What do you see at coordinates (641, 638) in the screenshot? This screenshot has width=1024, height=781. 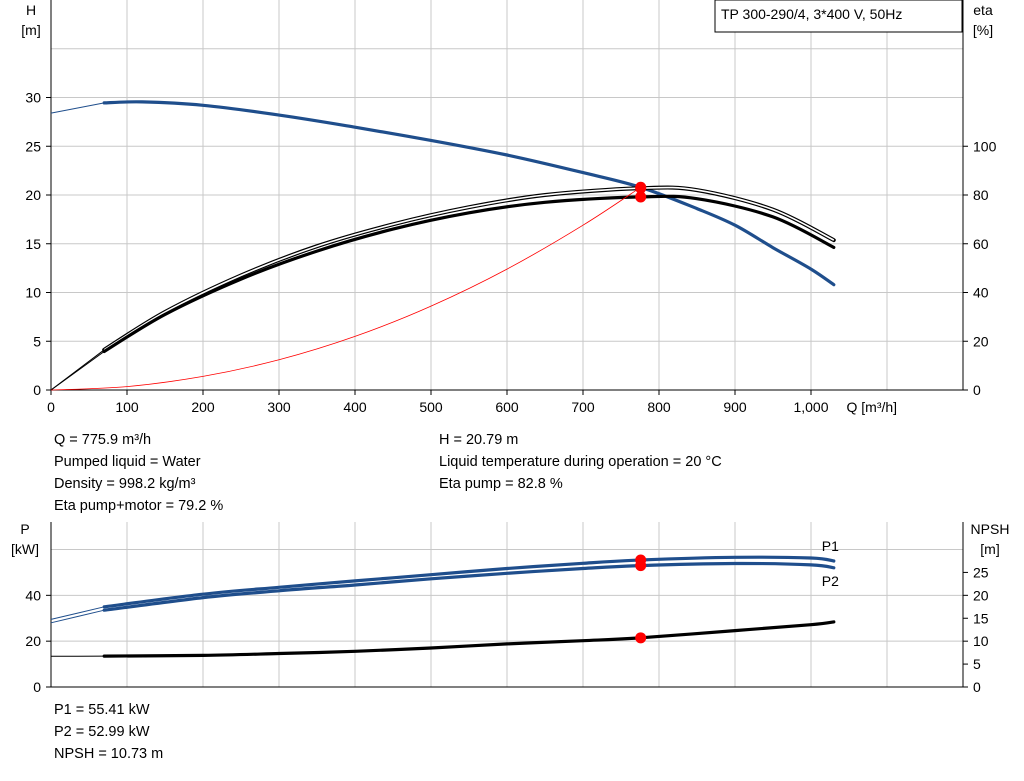 I see `operating-point-npsh` at bounding box center [641, 638].